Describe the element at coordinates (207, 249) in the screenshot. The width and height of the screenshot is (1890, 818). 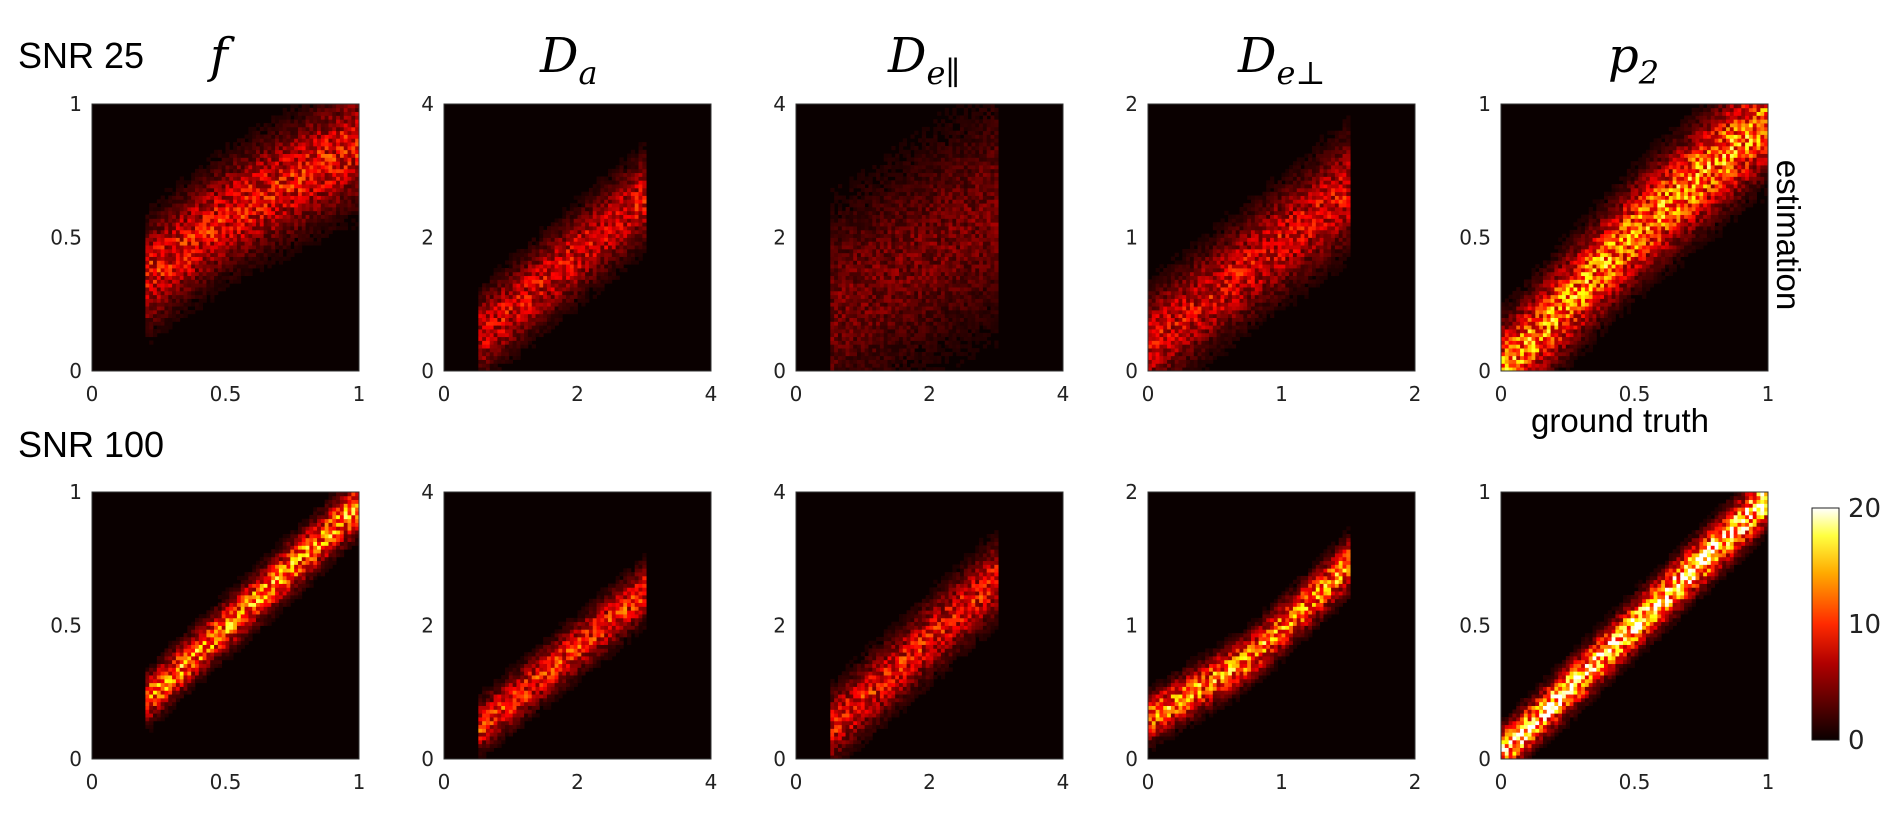
I see `heatmap-panel-1: 0 0.5 100.51` at that location.